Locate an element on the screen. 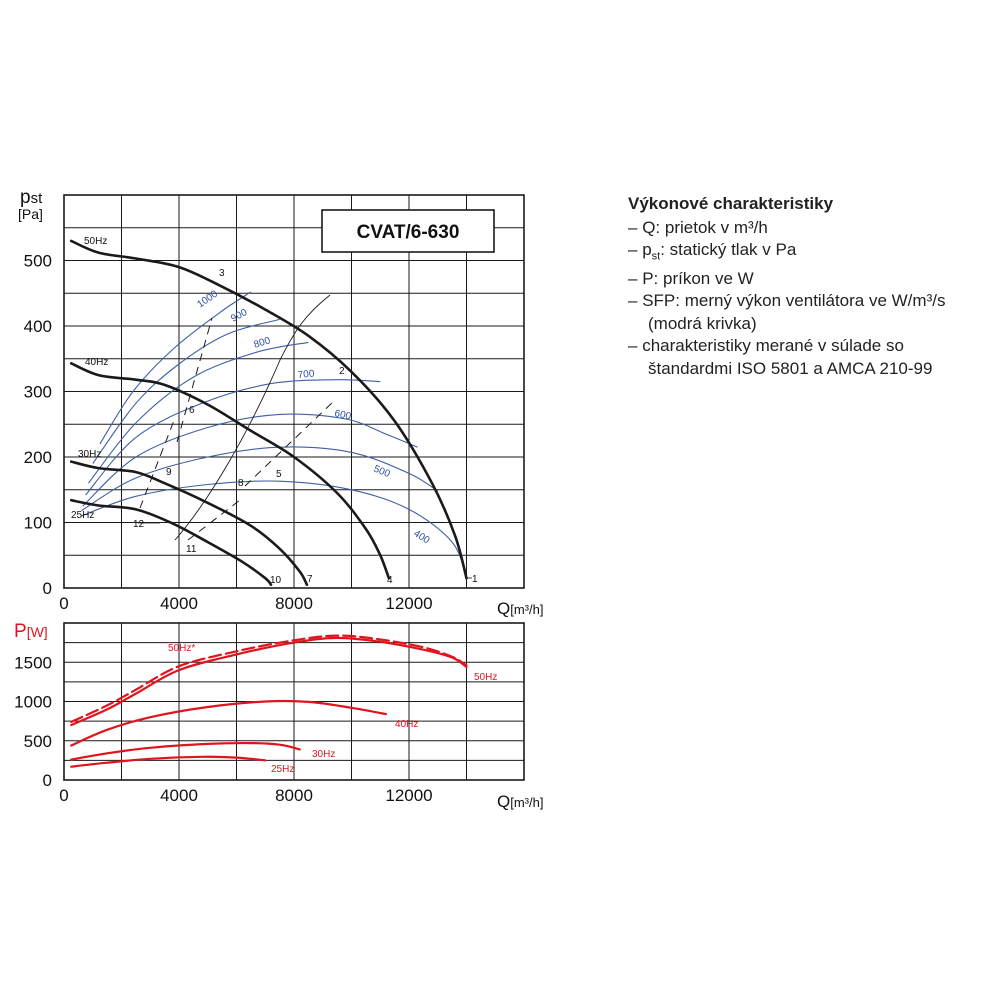  x-label-power-main: Q is located at coordinates (503, 801).